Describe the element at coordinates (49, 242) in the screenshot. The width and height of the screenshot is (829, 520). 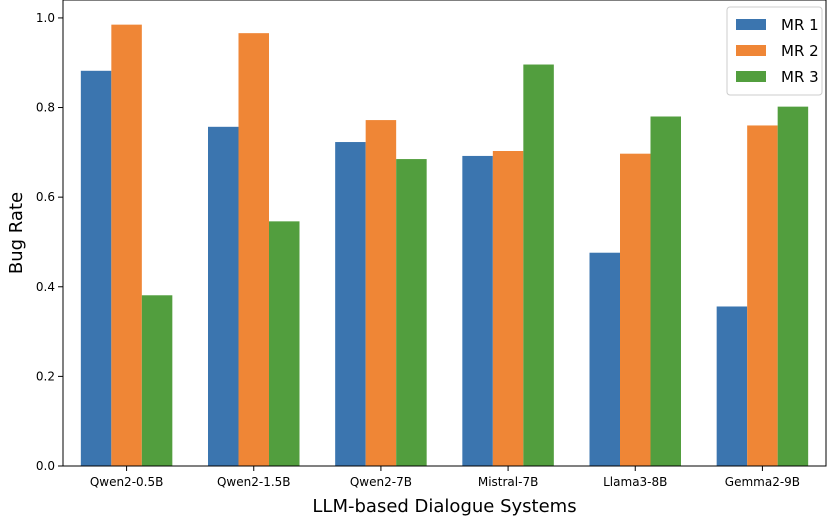
I see `y-axis-ticks: 0.0 0.2 0.4 0.6 0.8 1.0` at that location.